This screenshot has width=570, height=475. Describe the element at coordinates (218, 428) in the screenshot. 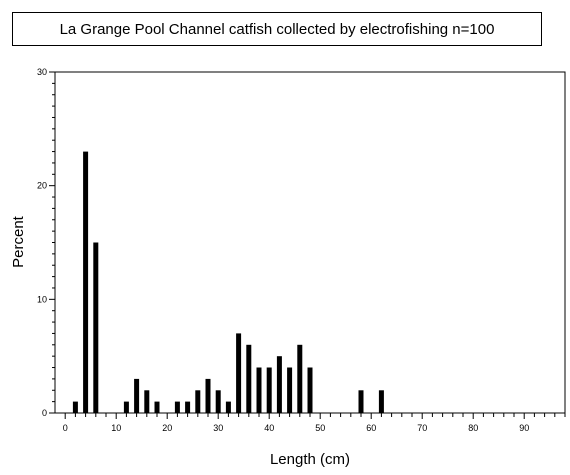

I see `x-tick-label: 30` at that location.